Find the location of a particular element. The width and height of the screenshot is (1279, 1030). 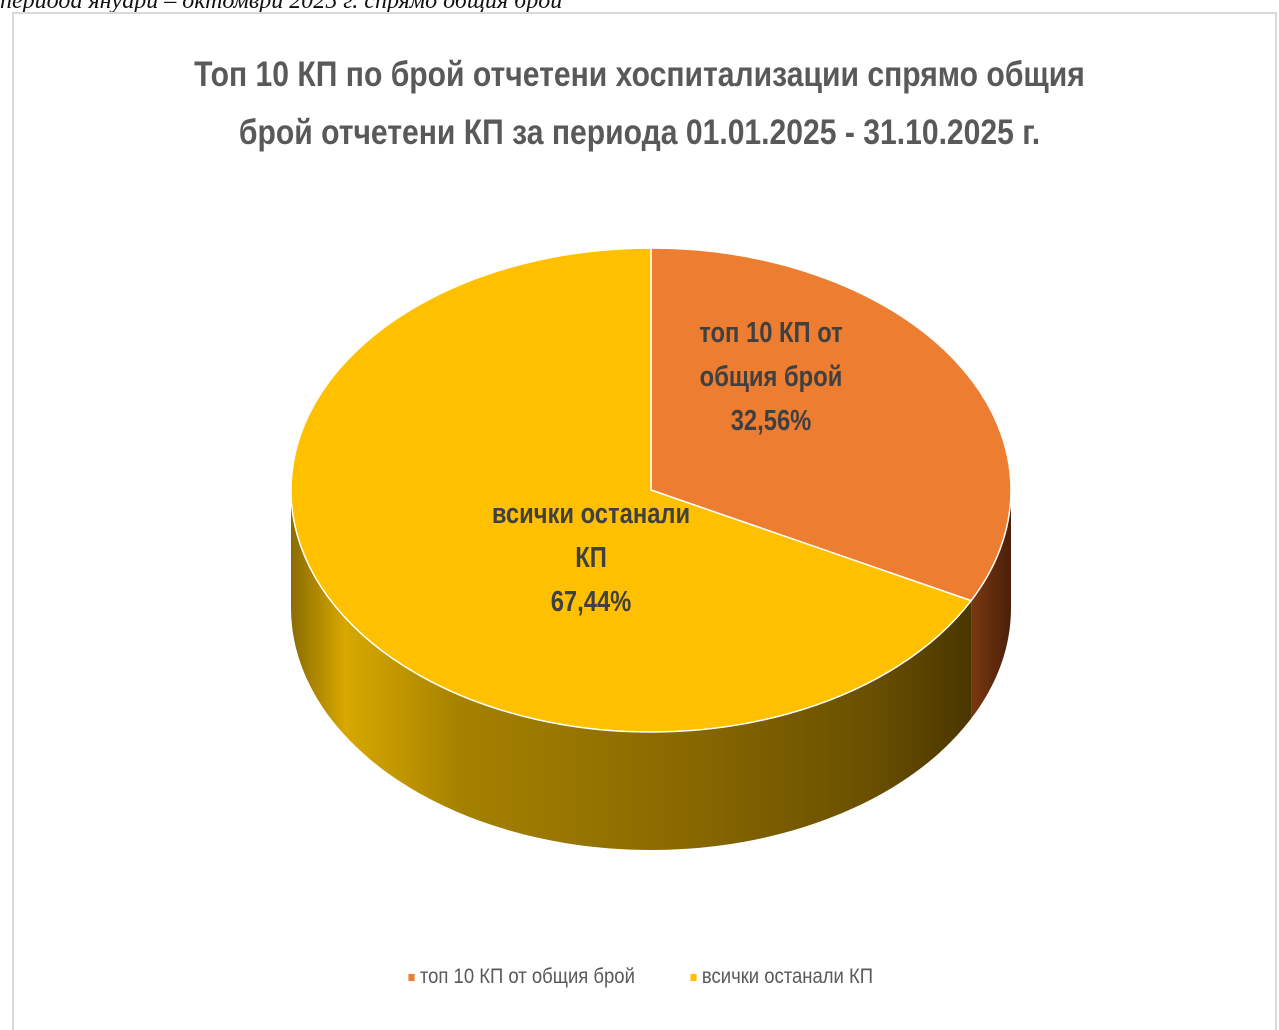

legend-label-top10: топ 10 КП от общия брой is located at coordinates (527, 976).